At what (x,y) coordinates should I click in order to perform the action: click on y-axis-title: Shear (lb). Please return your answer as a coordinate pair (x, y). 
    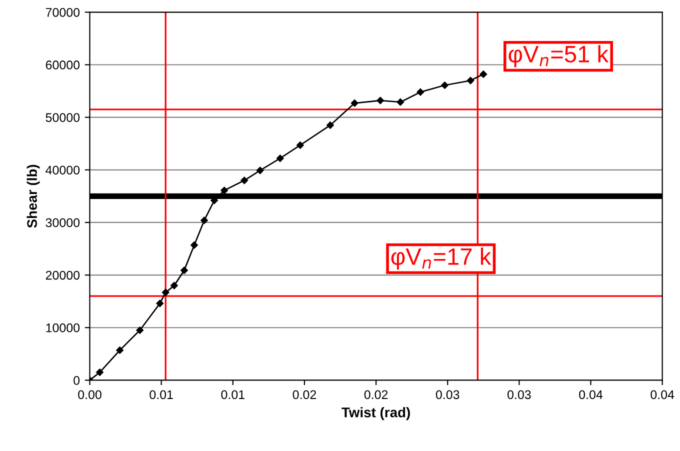
    Looking at the image, I should click on (33, 196).